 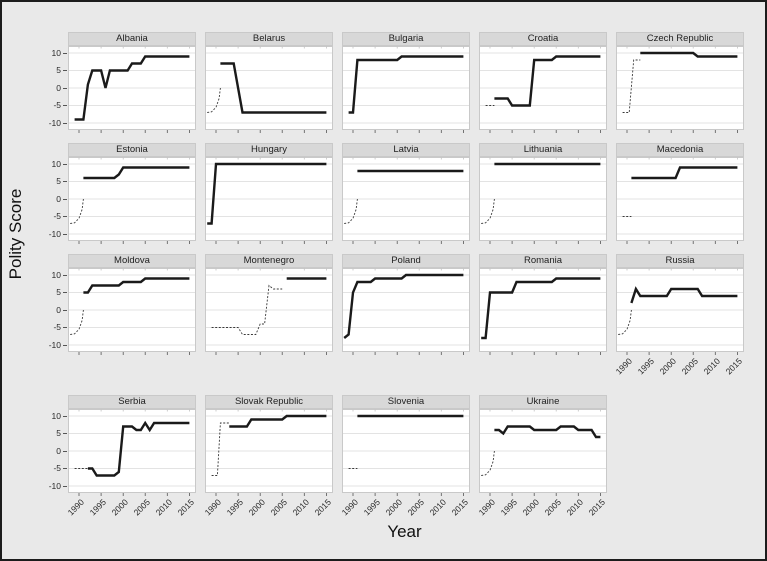 I want to click on facet-title: Croatia, so click(x=543, y=38).